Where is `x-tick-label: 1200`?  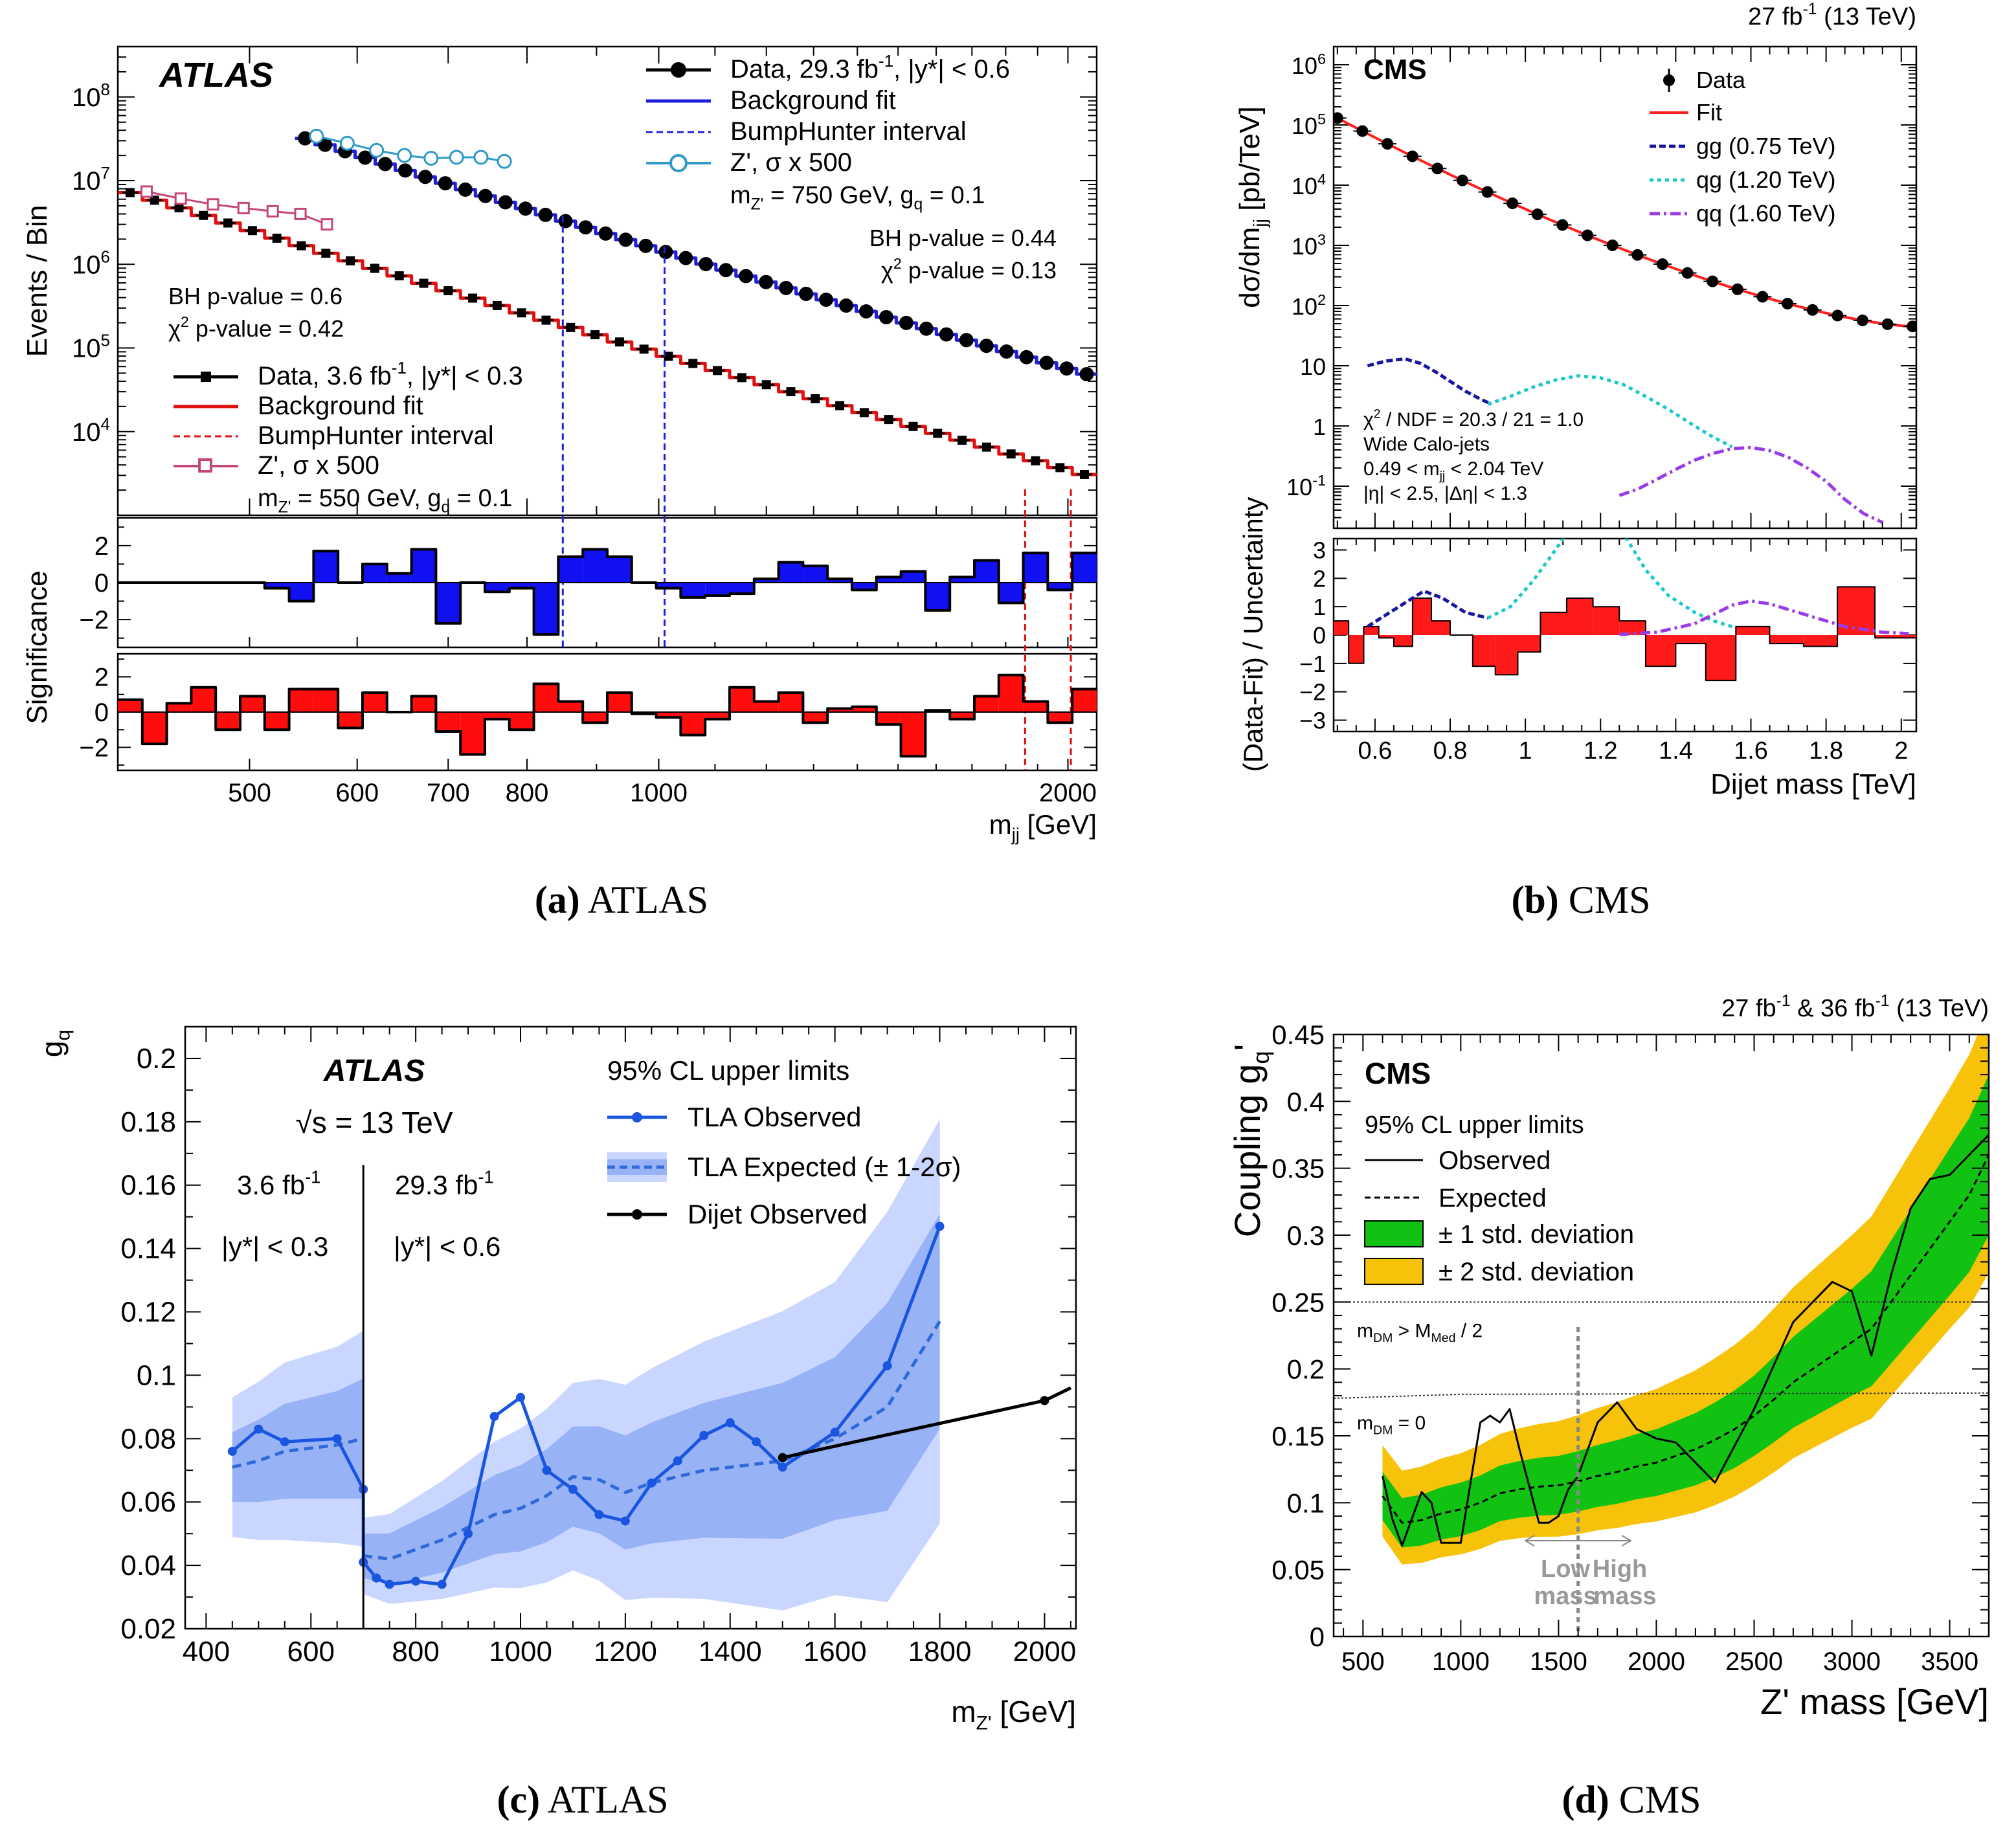 x-tick-label: 1200 is located at coordinates (626, 1652).